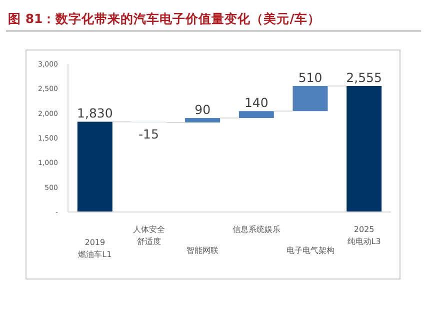 This screenshot has width=427, height=321. What do you see at coordinates (202, 250) in the screenshot?
I see `x-tick-label: 智能网联` at bounding box center [202, 250].